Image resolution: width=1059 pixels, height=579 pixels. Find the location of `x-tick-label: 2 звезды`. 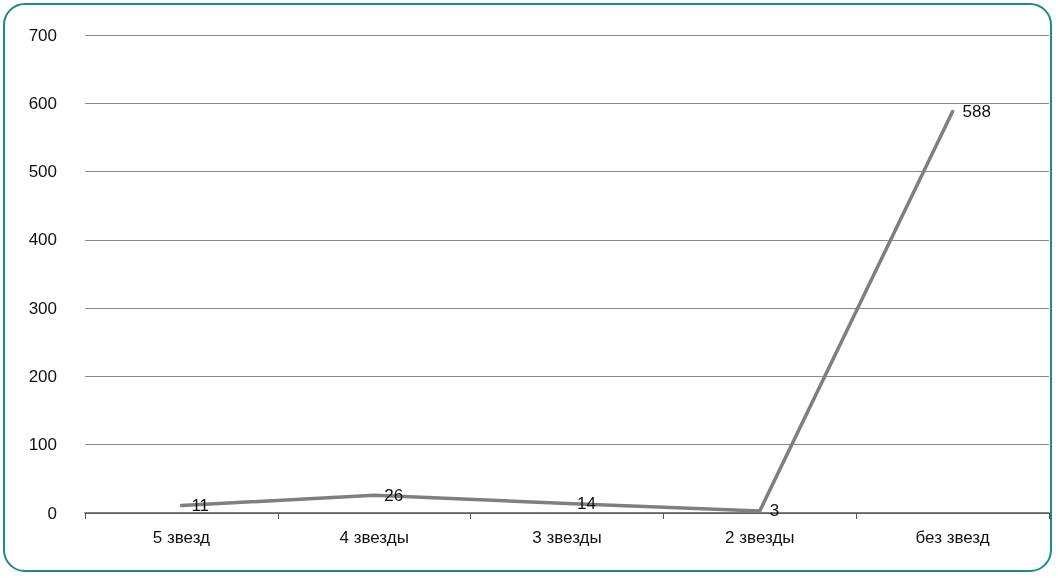

x-tick-label: 2 звезды is located at coordinates (760, 537).